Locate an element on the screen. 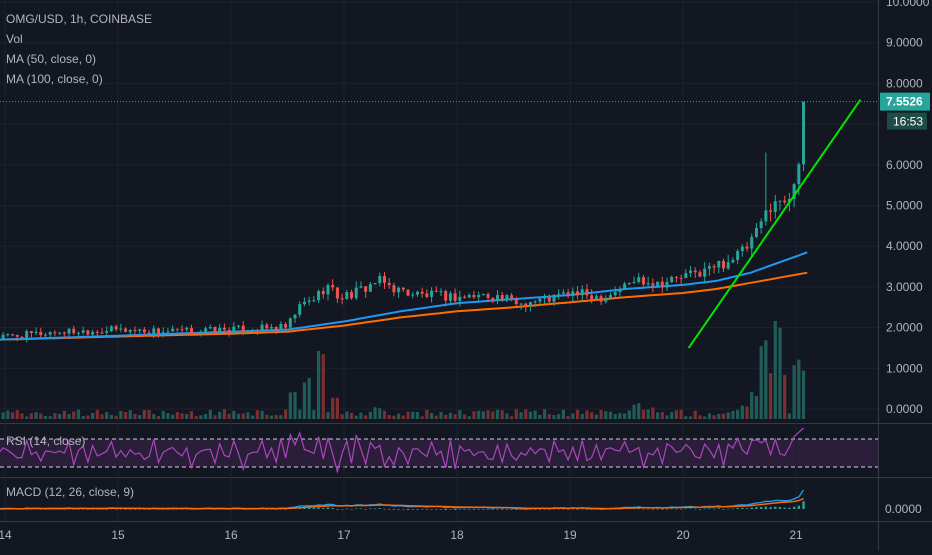 This screenshot has height=555, width=932. symbol-title: OMG/USD, 1h, COINBASE is located at coordinates (79, 19).